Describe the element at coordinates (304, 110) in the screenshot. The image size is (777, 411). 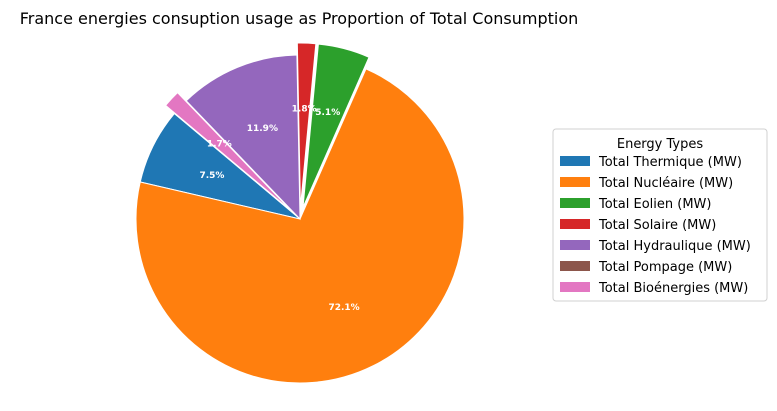
I see `pie-percent-label: 1.8%` at that location.